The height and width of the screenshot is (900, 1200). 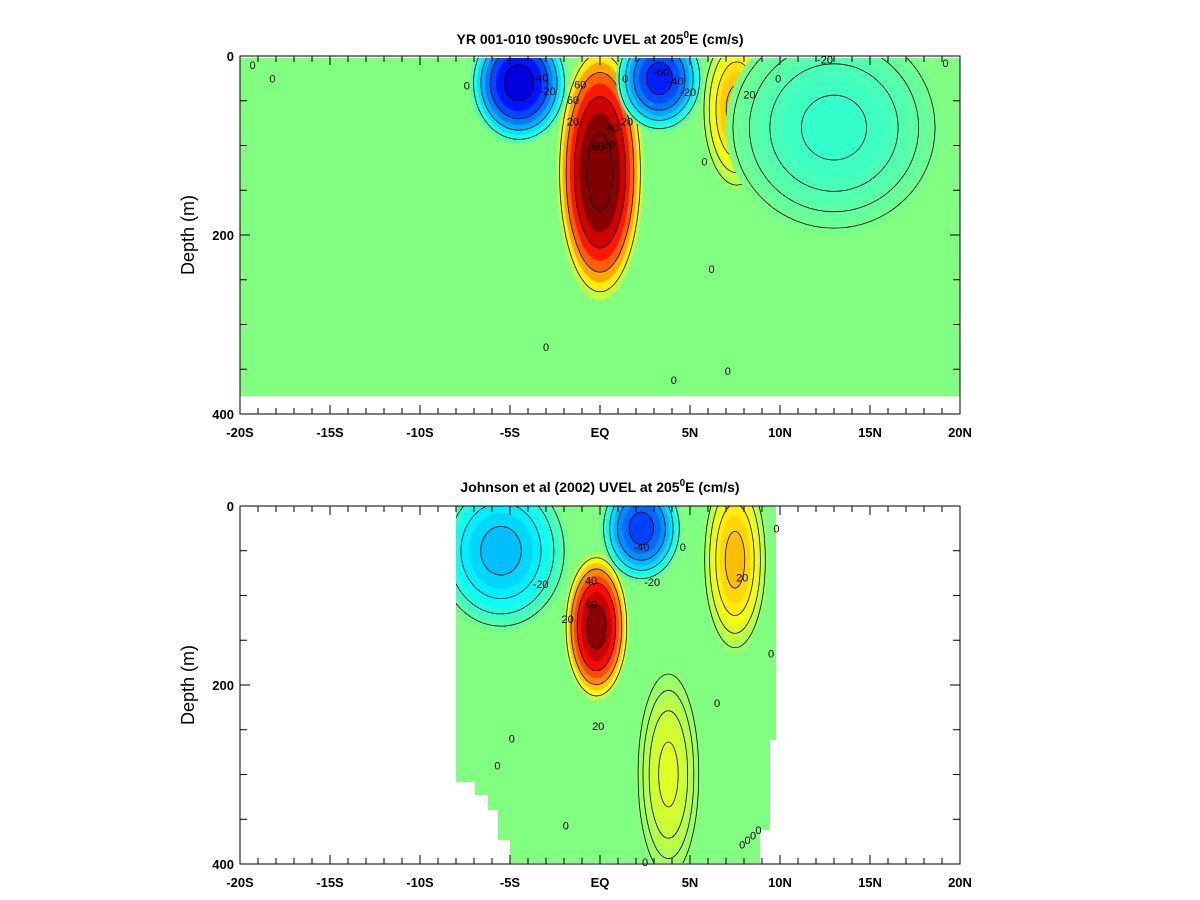 What do you see at coordinates (780, 882) in the screenshot?
I see `x-tick-label: 10N` at bounding box center [780, 882].